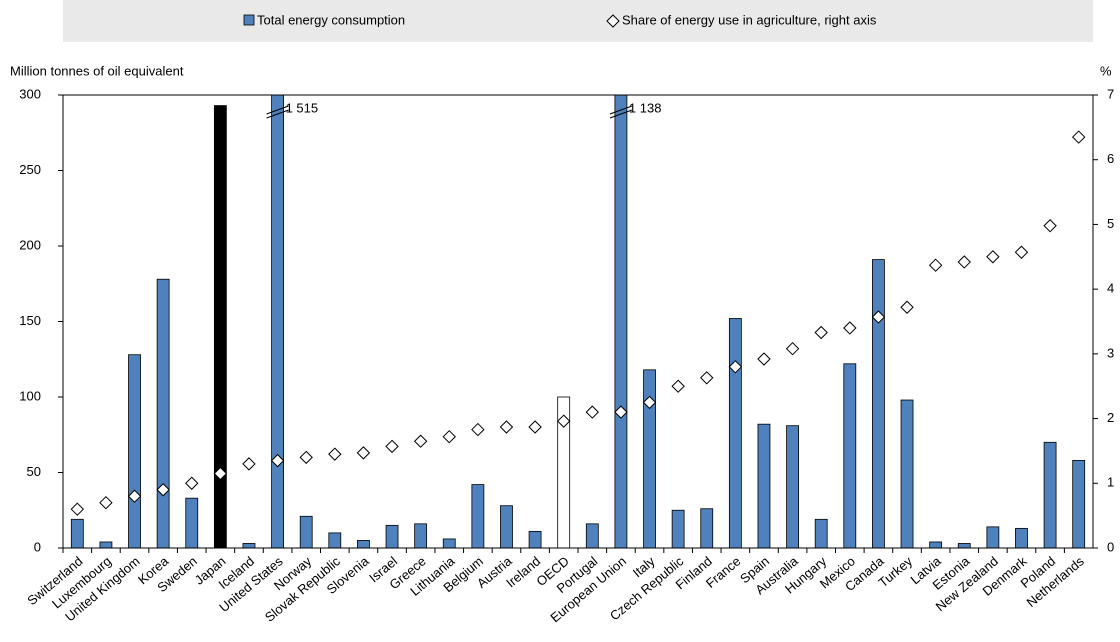  I want to click on y2-tick-label: 7, so click(1110, 93).